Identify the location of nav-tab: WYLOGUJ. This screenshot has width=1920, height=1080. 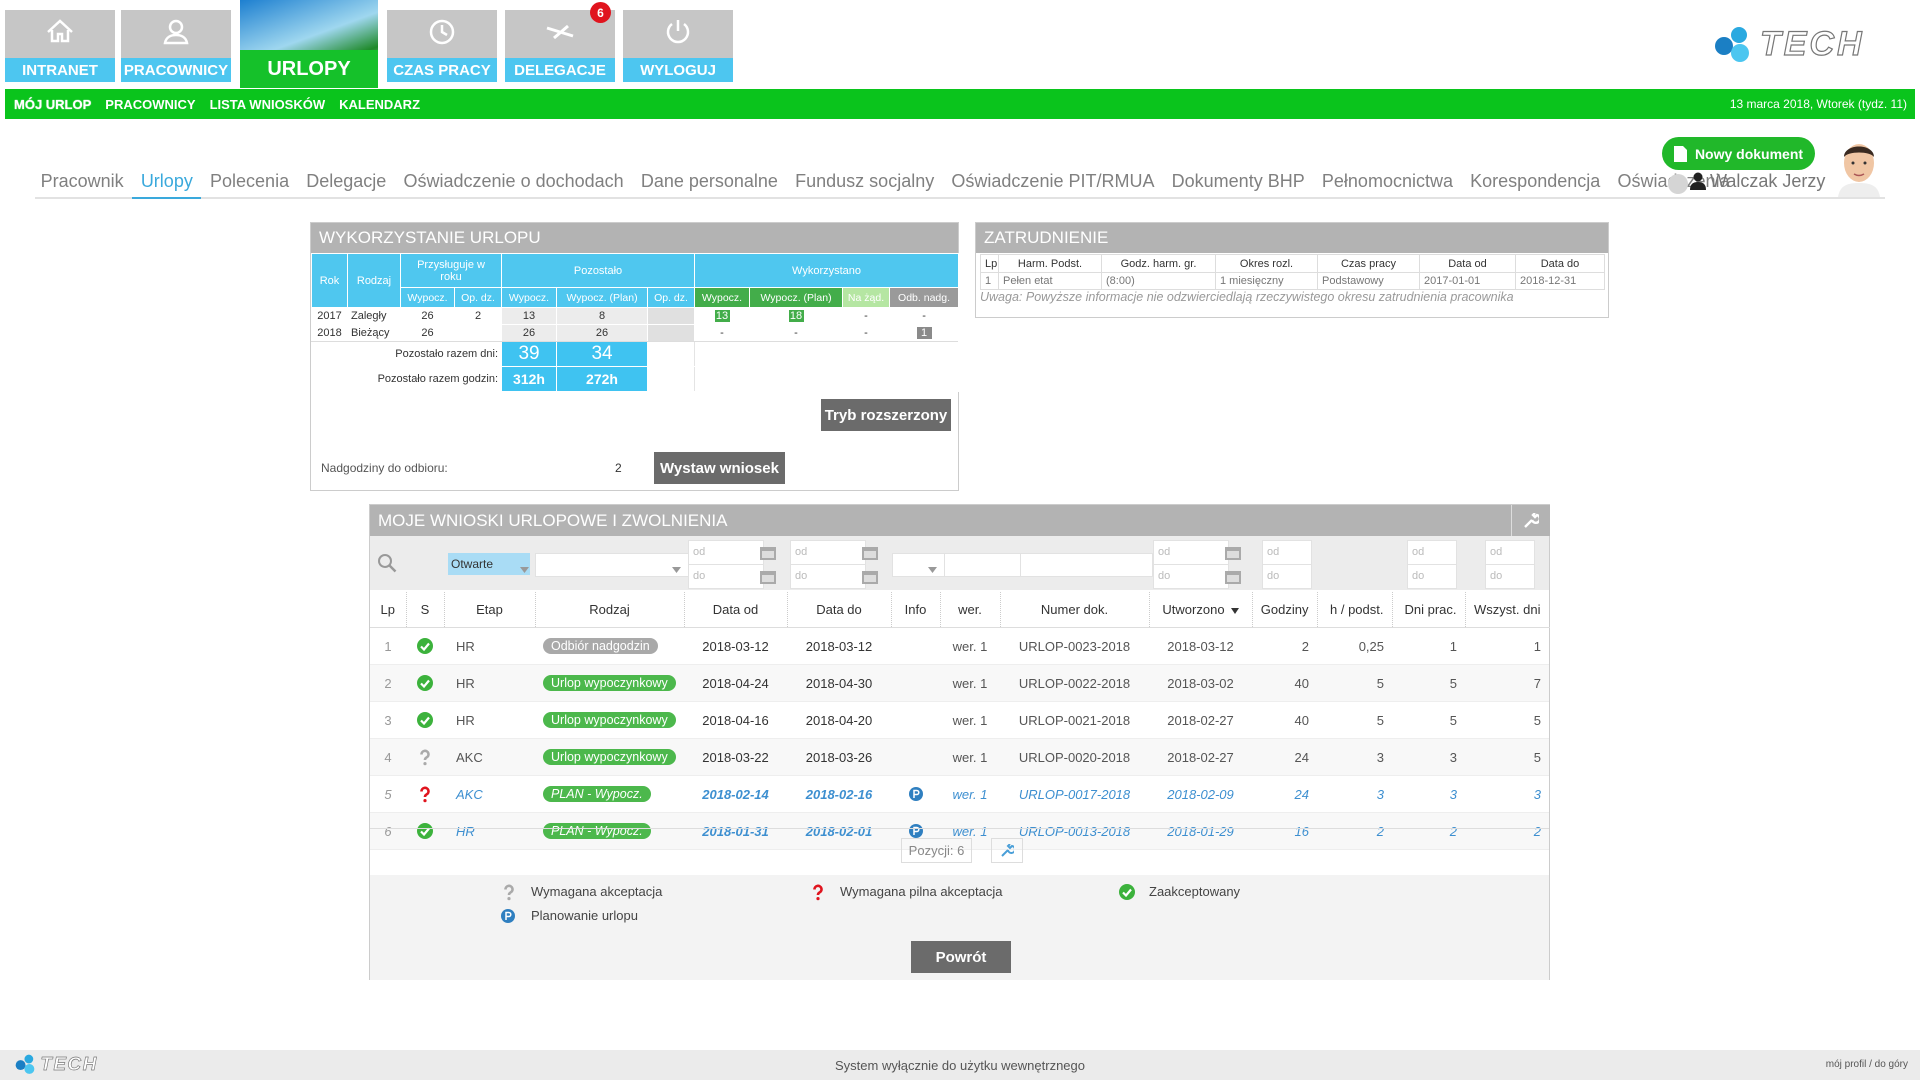
(678, 46).